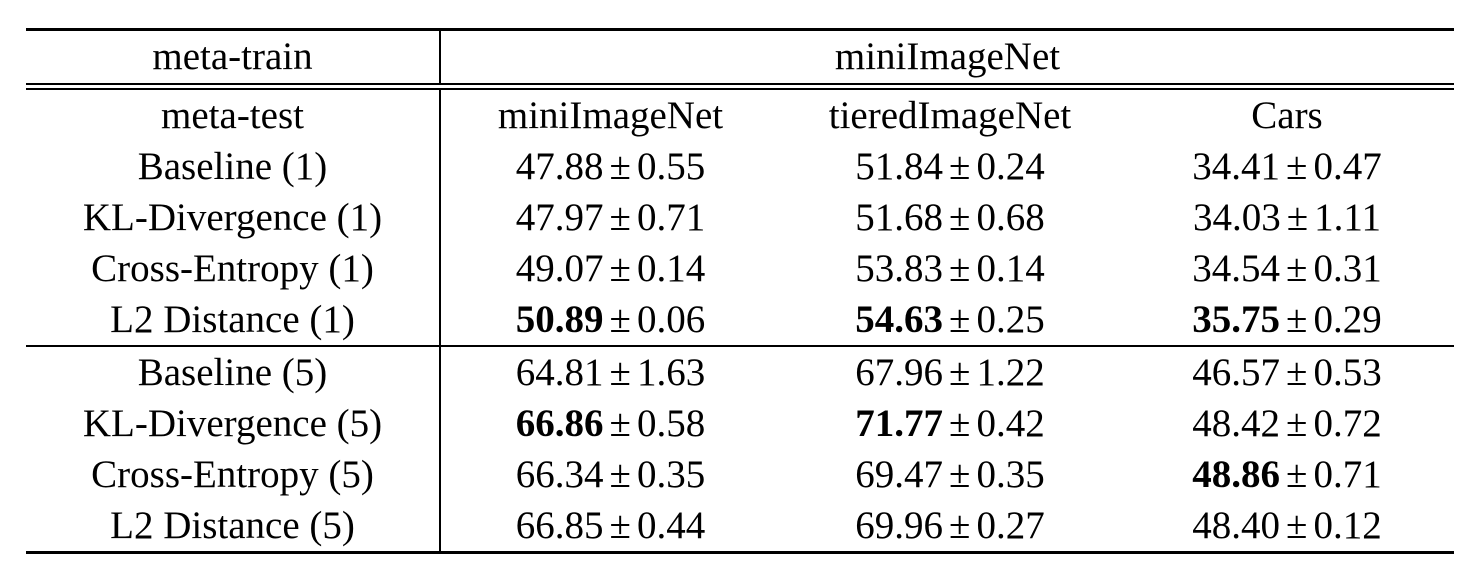 The width and height of the screenshot is (1458, 574). What do you see at coordinates (1347, 423) in the screenshot?
I see `std-value: 0.72` at bounding box center [1347, 423].